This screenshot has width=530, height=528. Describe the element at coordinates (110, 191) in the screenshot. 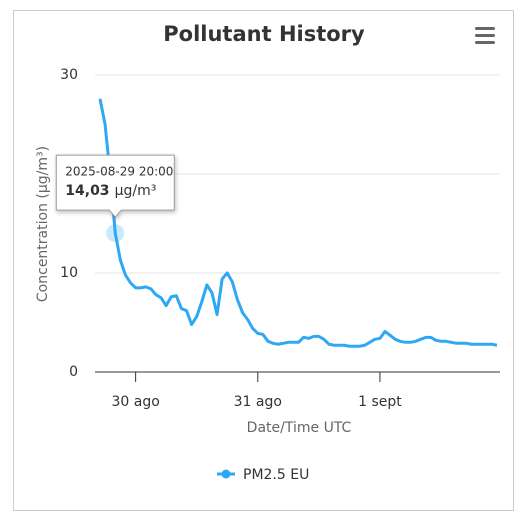

I see `tooltip-value: 14,03 µg/m³` at that location.